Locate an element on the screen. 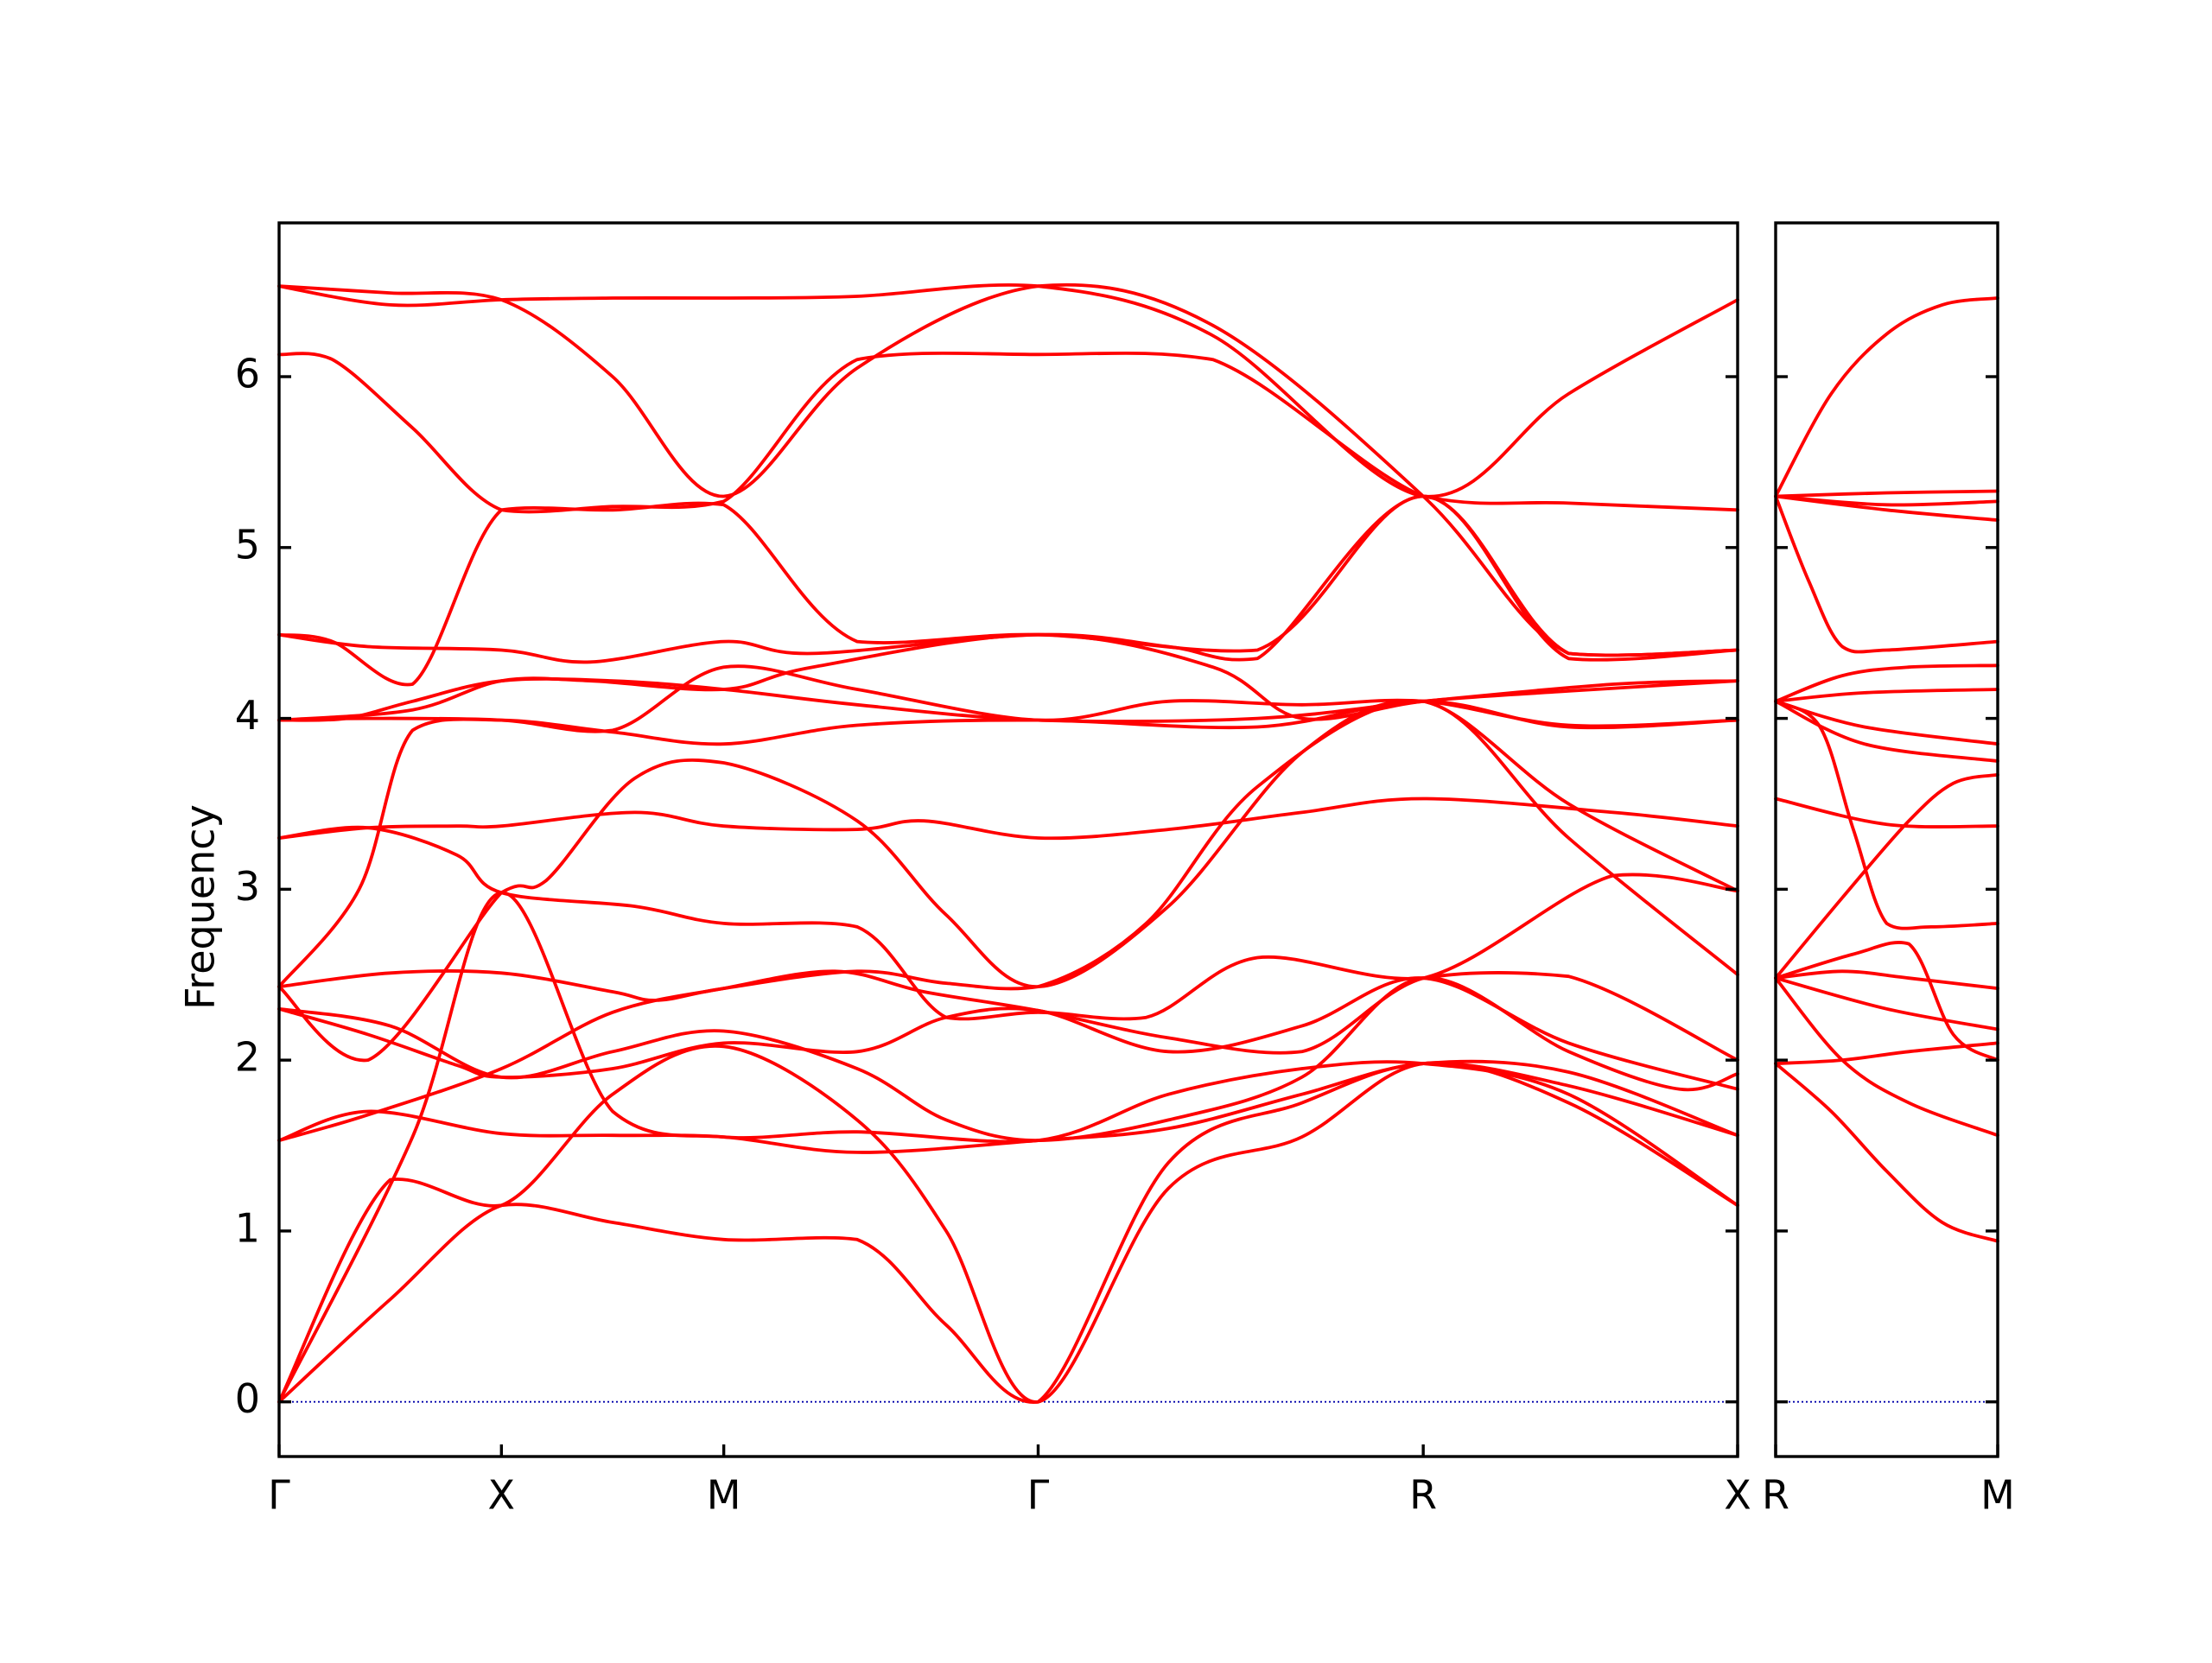 This screenshot has width=2212, height=1663. y-tick-label: 6 is located at coordinates (247, 374).